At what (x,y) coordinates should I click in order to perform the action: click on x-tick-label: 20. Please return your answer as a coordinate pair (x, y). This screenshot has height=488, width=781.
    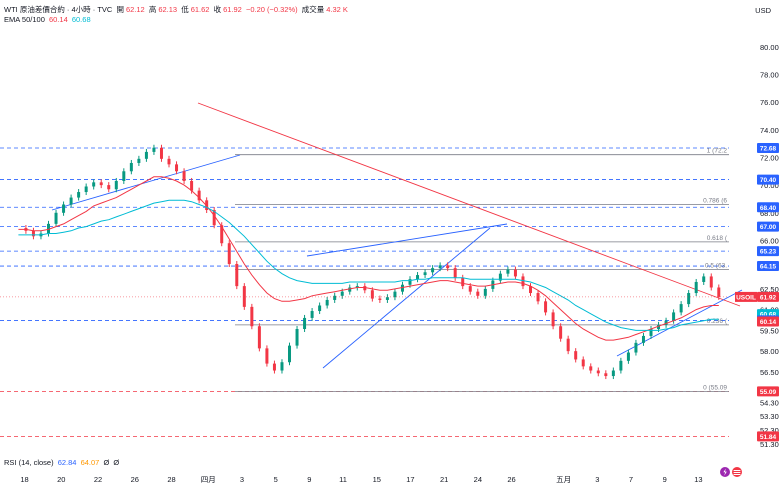
    Looking at the image, I should click on (61, 479).